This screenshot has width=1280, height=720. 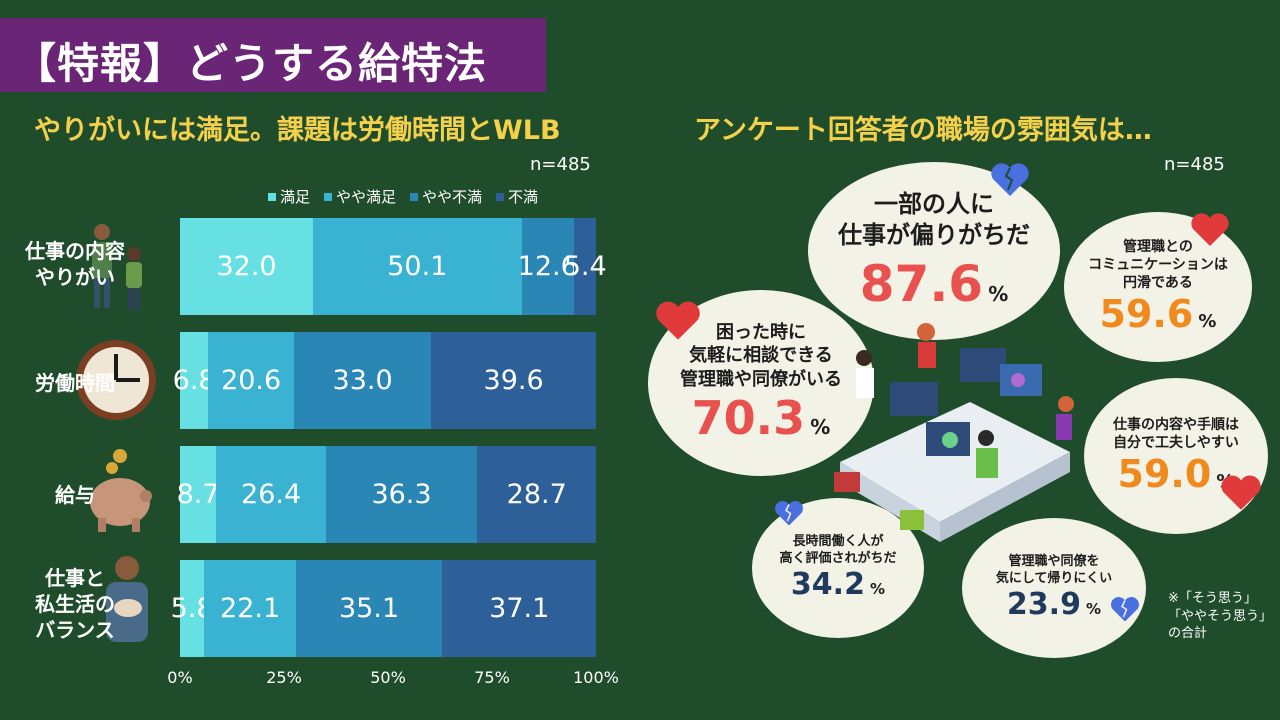 I want to click on bubble-text: 管理職との コミュニケーションは 円滑である, so click(x=1158, y=265).